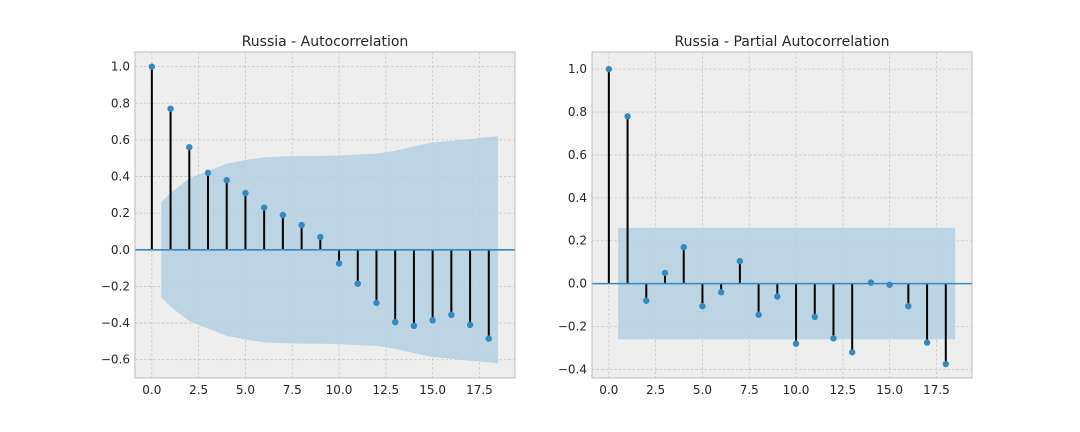 Image resolution: width=1080 pixels, height=432 pixels. I want to click on pacf-y-tick-label: −0.4, so click(572, 369).